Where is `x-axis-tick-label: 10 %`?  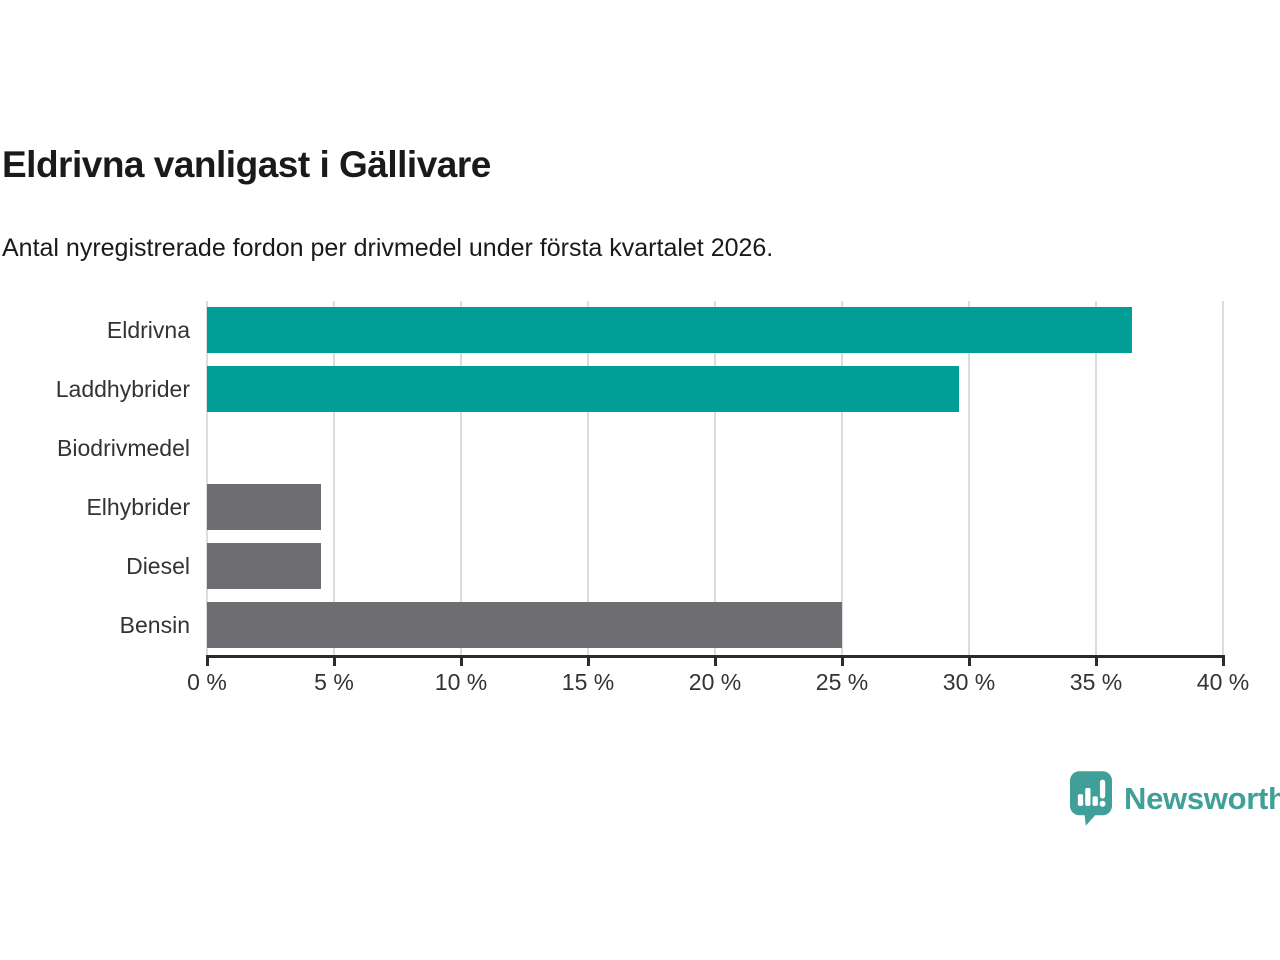
x-axis-tick-label: 10 % is located at coordinates (461, 682).